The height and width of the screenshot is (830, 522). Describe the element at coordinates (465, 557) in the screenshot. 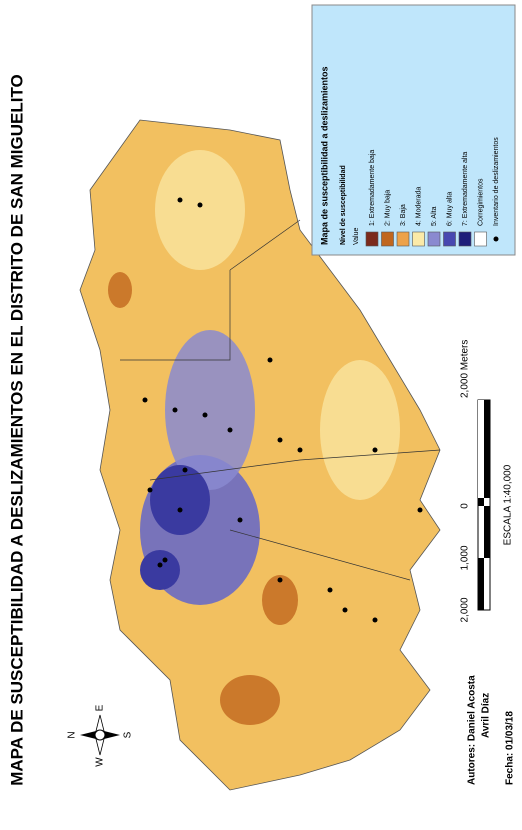

I see `scale-label: 1,000` at that location.